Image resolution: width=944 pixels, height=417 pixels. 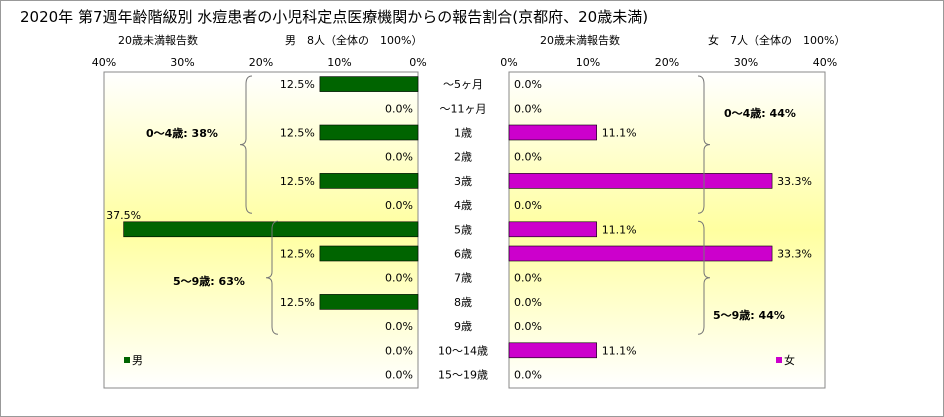 What do you see at coordinates (463, 278) in the screenshot?
I see `category-label: 7歳` at bounding box center [463, 278].